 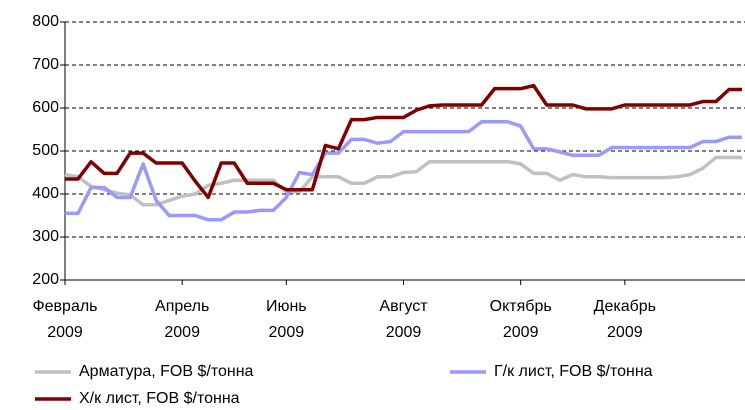 I want to click on x-tick-label: Август 2009, so click(x=403, y=319).